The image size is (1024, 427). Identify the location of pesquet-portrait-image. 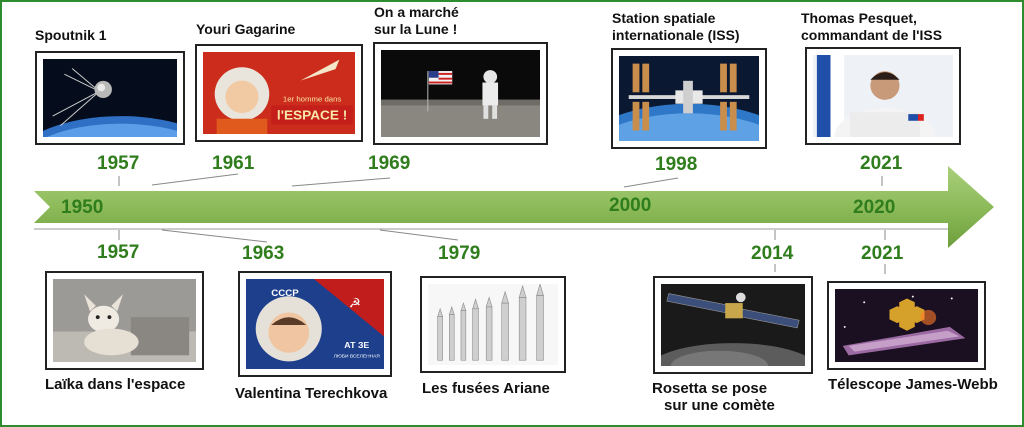
(883, 96).